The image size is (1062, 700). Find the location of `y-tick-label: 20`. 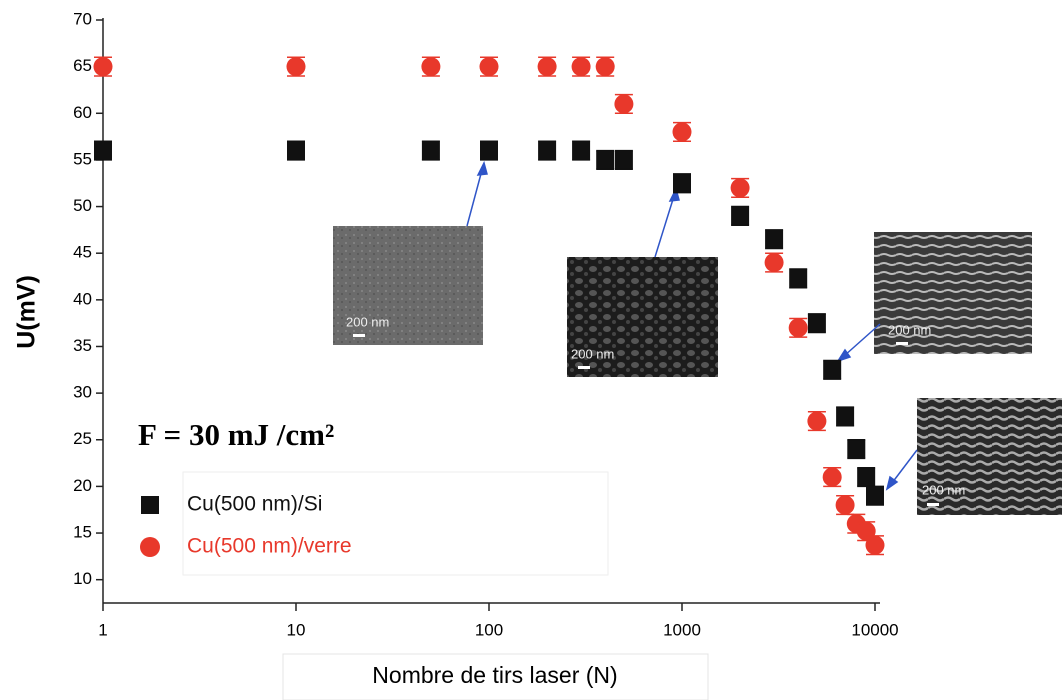

y-tick-label: 20 is located at coordinates (82, 485).